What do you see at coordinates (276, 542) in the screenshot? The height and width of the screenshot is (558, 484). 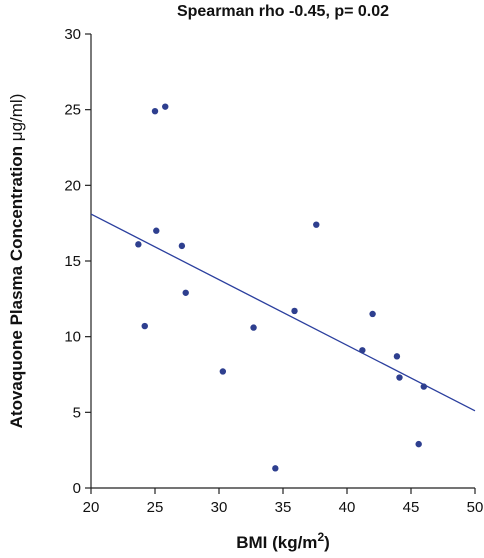 I see `x-axis-title-main: BMI (kg/m` at bounding box center [276, 542].